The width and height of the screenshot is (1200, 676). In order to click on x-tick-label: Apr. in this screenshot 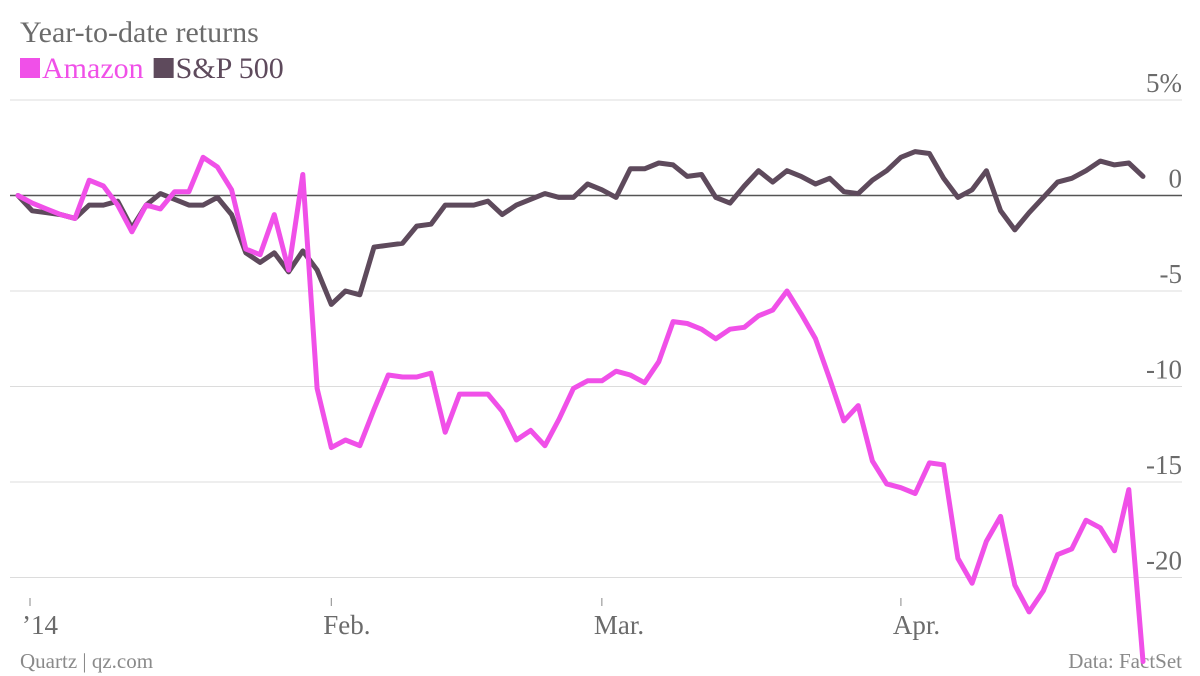, I will do `click(916, 625)`.